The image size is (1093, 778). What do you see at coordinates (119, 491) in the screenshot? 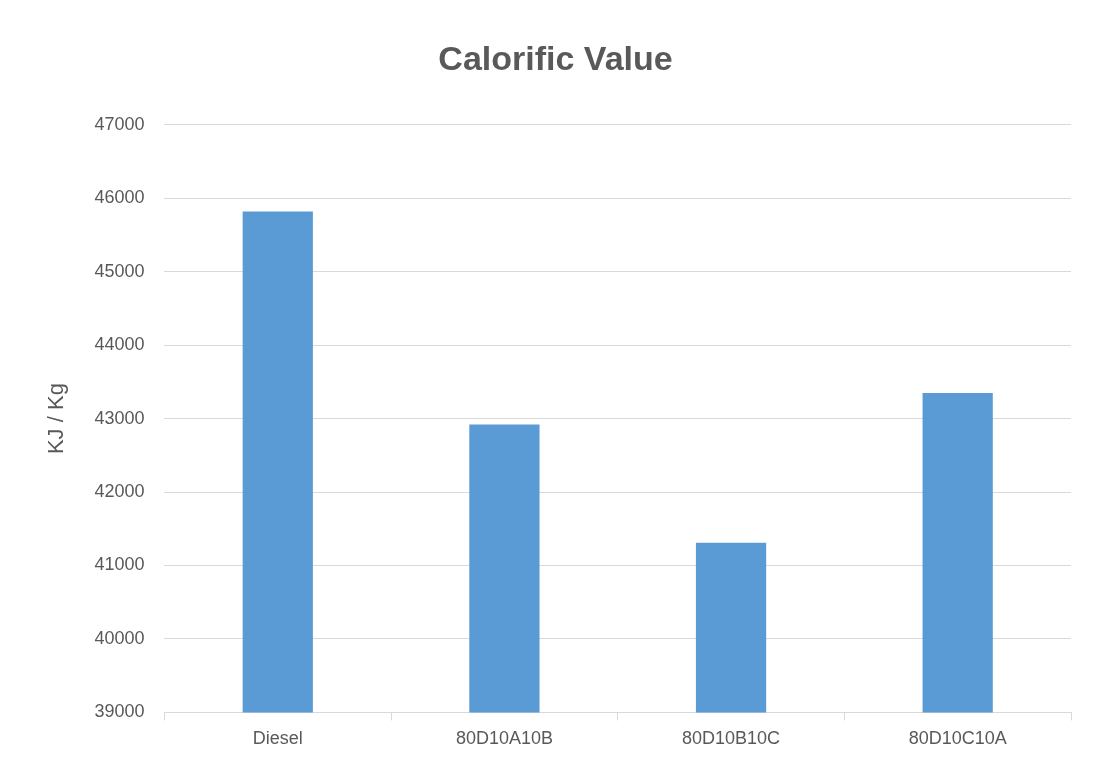
I see `y-tick-label: 42000` at bounding box center [119, 491].